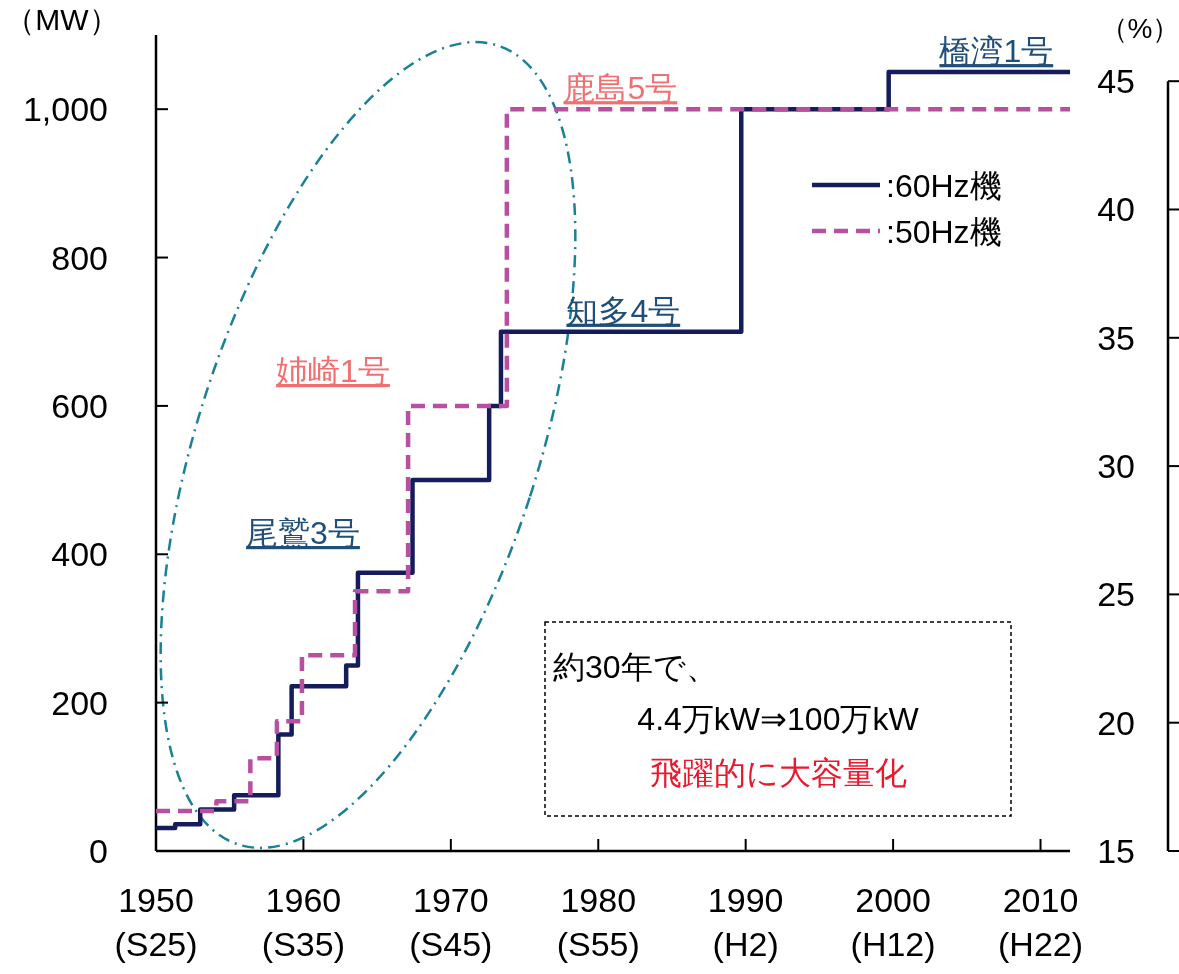 The height and width of the screenshot is (974, 1179). Describe the element at coordinates (944, 186) in the screenshot. I see `legend-label: :60Hz機` at that location.